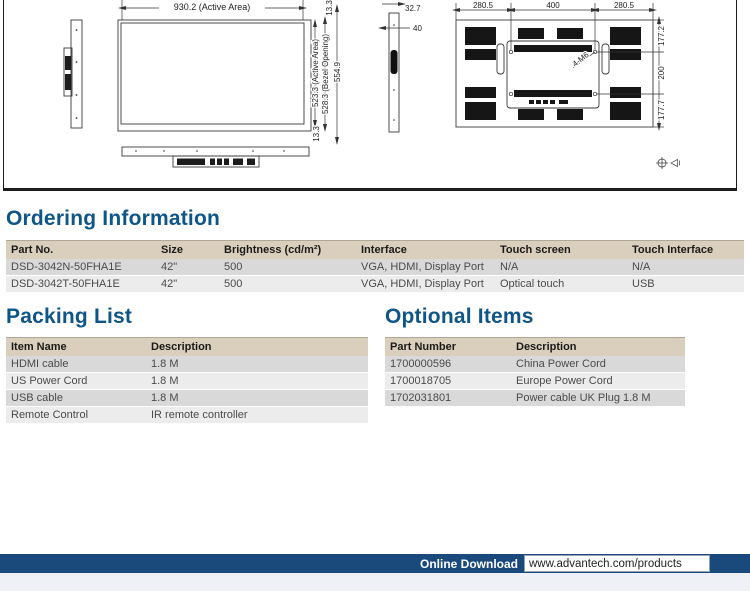 The height and width of the screenshot is (591, 750). Describe the element at coordinates (685, 284) in the screenshot. I see `touch-interface-cell: USB` at that location.